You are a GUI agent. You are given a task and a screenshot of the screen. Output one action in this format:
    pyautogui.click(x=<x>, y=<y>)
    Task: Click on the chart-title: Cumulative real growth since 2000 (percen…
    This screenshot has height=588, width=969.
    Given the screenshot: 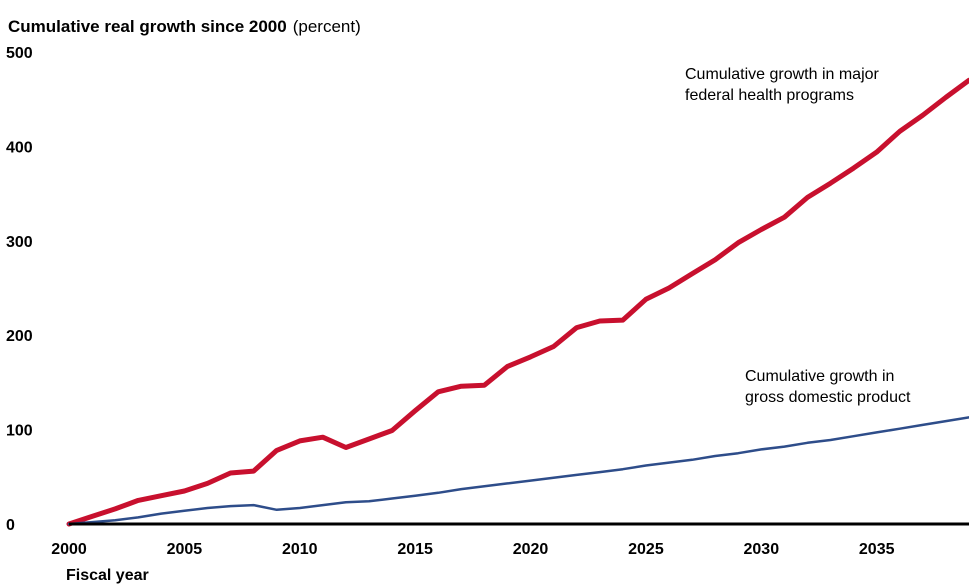 What is the action you would take?
    pyautogui.click(x=184, y=26)
    